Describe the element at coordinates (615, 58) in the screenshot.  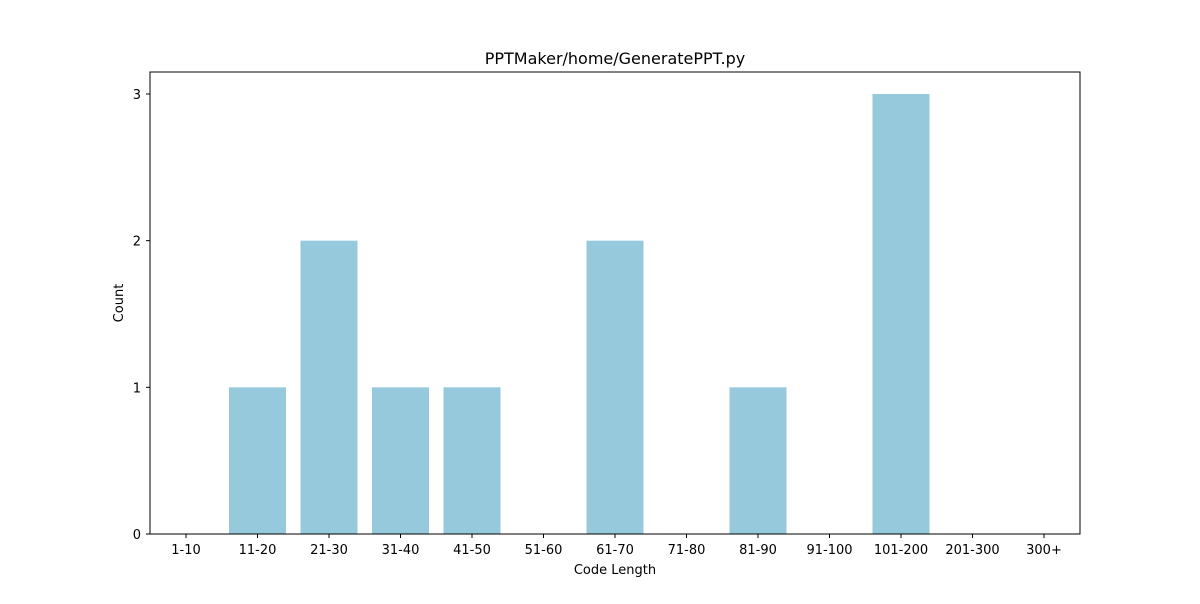
I see `chart-title: PPTMaker/home/GeneratePPT.py` at that location.